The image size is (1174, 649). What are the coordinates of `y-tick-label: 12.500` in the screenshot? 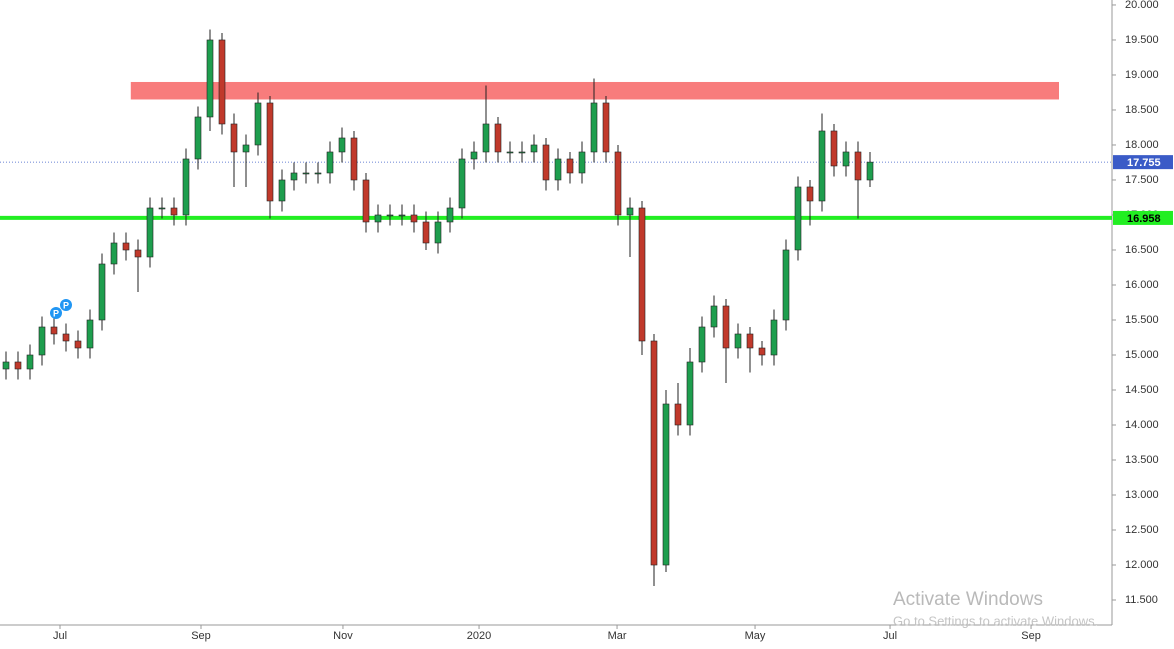 It's located at (1142, 530).